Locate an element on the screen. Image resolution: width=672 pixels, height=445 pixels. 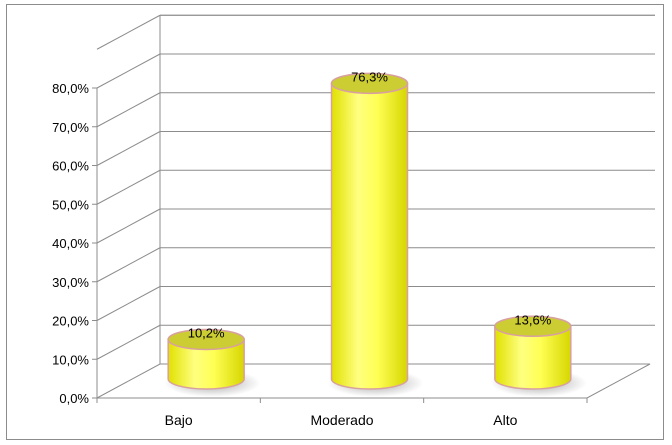
y-tick-label: 0,0% is located at coordinates (74, 398).